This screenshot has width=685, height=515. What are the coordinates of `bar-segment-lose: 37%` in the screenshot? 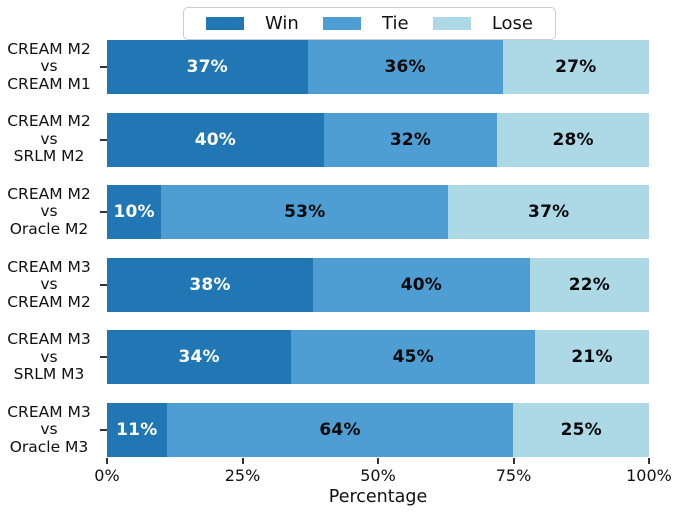 It's located at (548, 212).